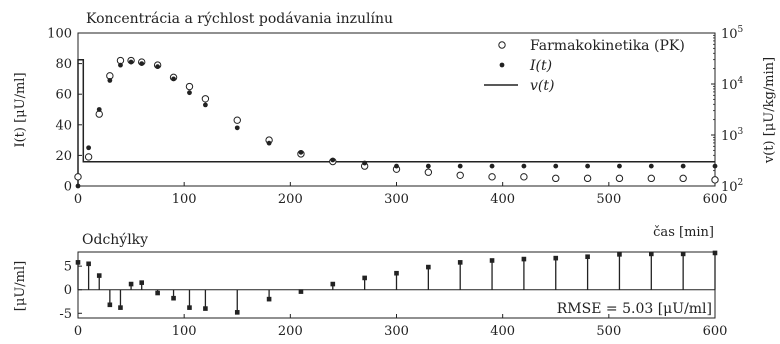 The height and width of the screenshot is (344, 780). I want to click on main-x-tick-label: 100, so click(184, 199).